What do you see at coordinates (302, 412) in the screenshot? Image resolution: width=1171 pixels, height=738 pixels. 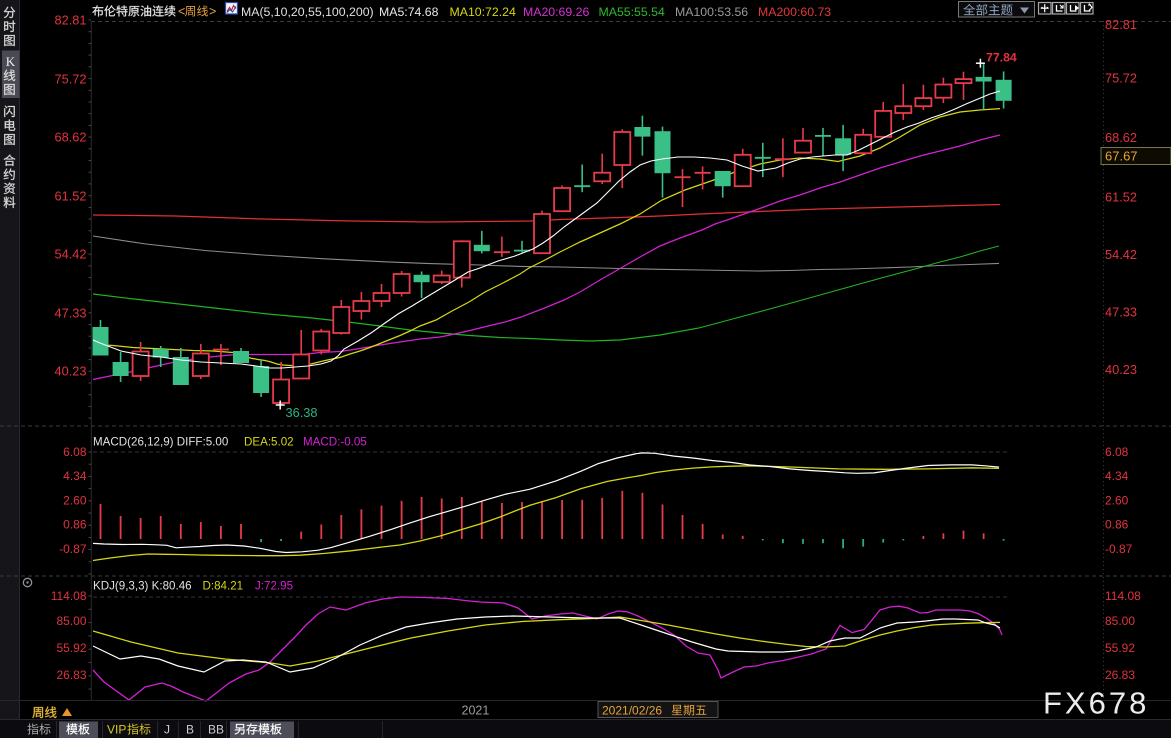 I see `svg-text: 36.38` at bounding box center [302, 412].